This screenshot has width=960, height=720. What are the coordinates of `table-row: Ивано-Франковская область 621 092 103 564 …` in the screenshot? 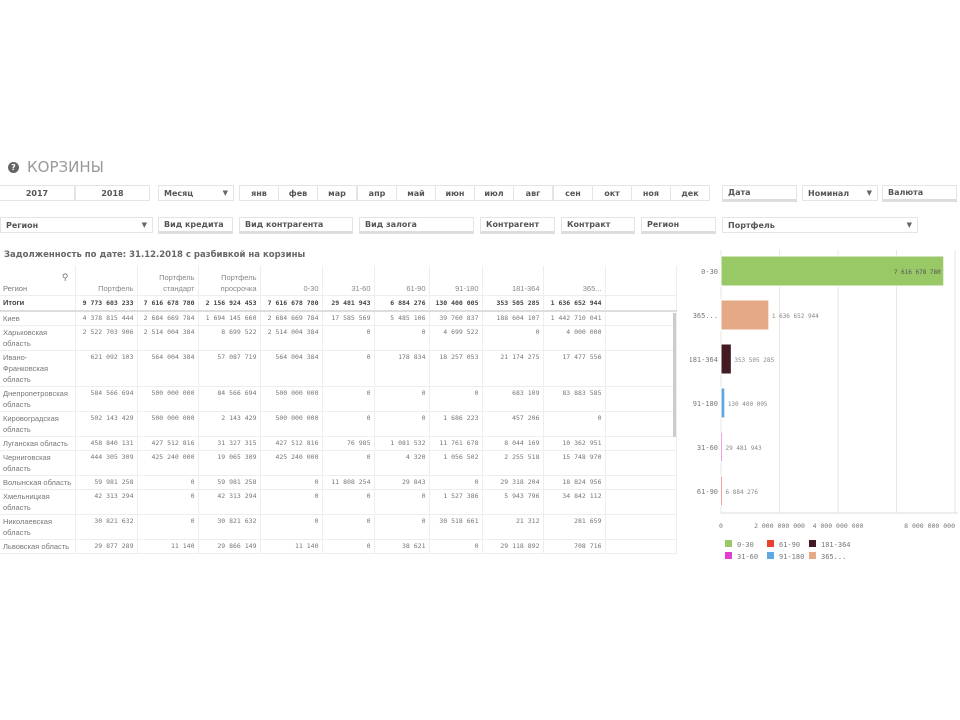 It's located at (338, 368).